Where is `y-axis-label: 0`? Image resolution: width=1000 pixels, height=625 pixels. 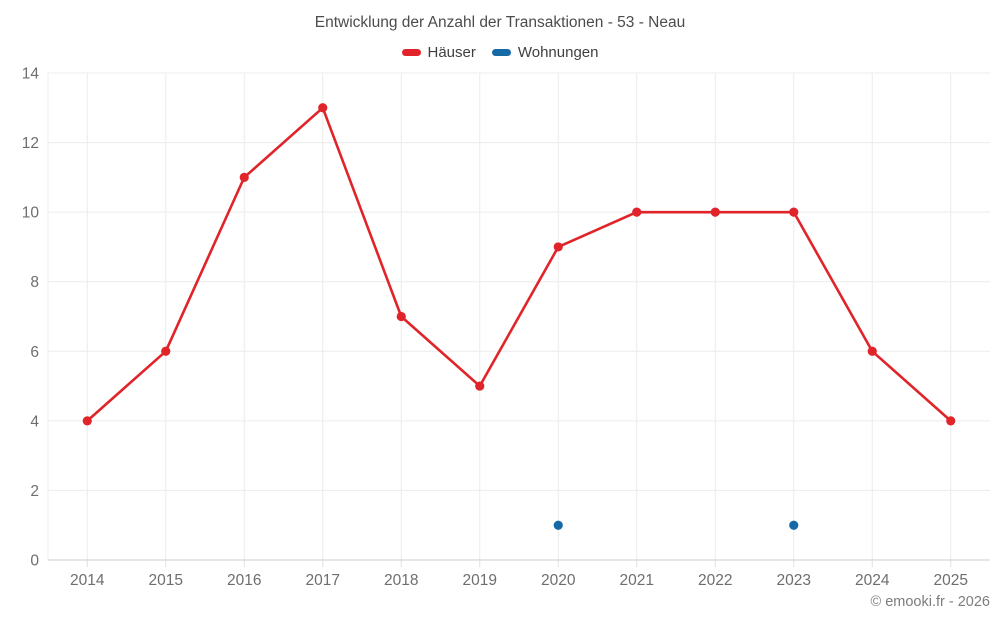
y-axis-label: 0 is located at coordinates (34, 561).